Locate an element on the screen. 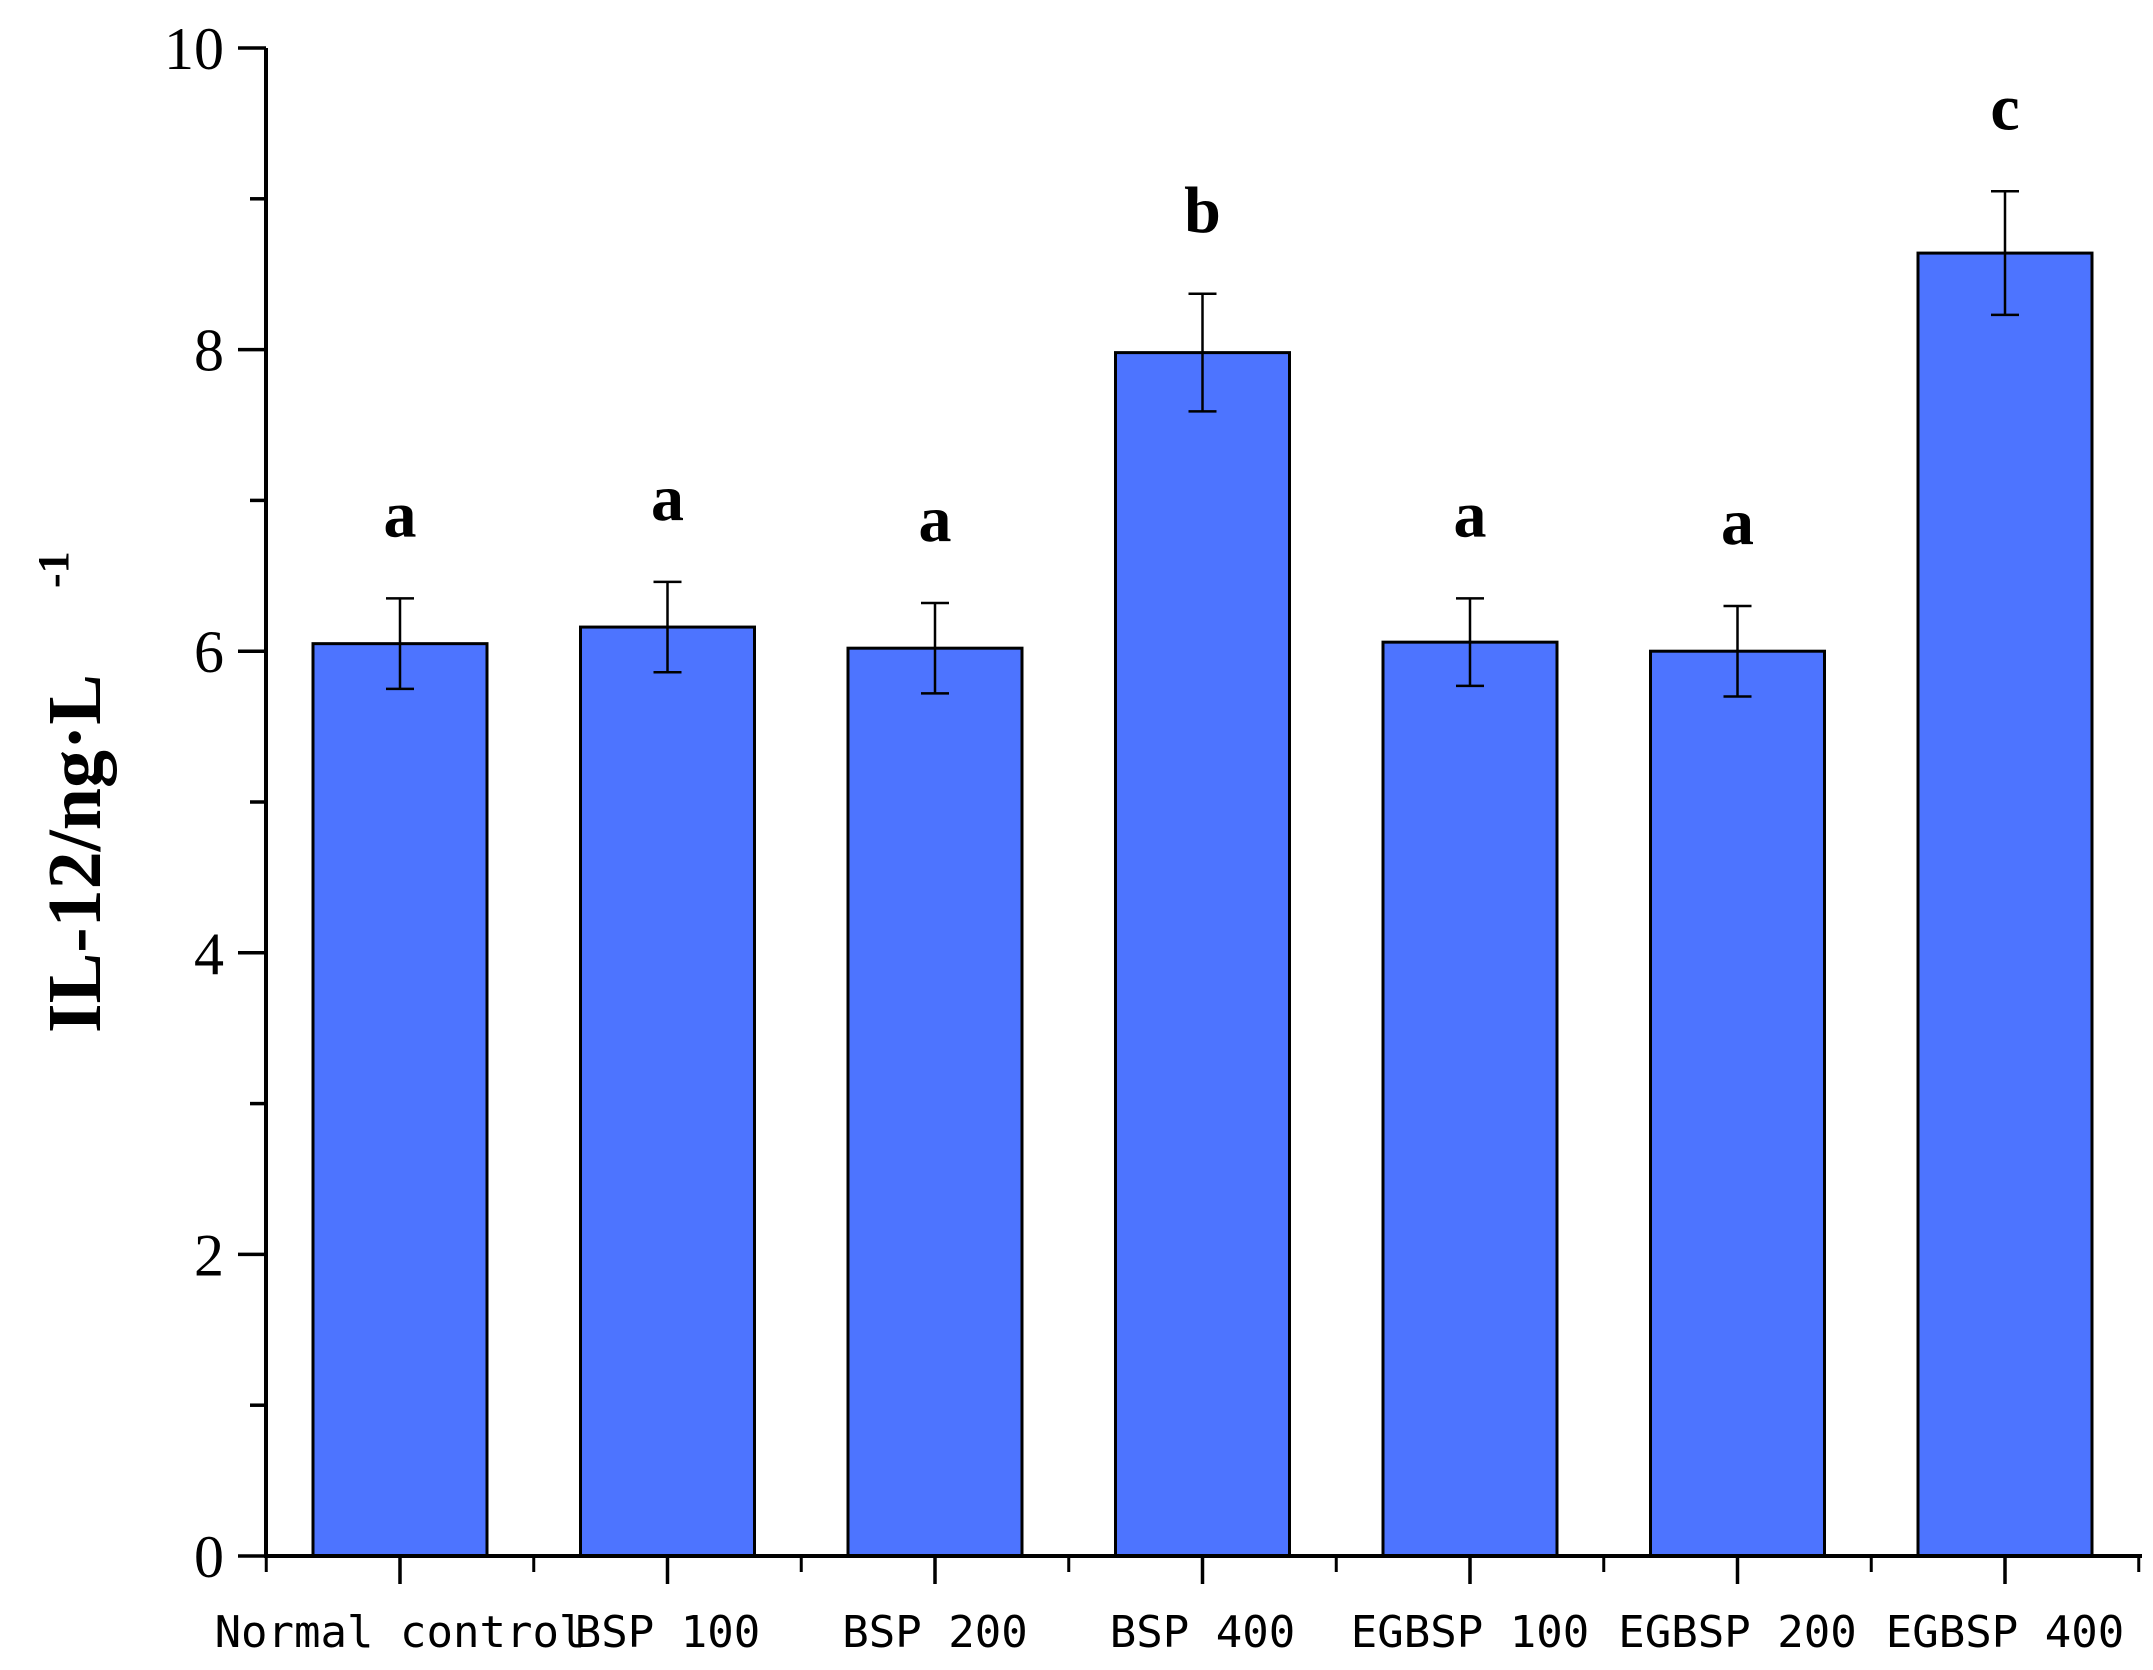 Image resolution: width=2153 pixels, height=1670 pixels. x-category-label: EGBSP 400 is located at coordinates (2005, 1632).